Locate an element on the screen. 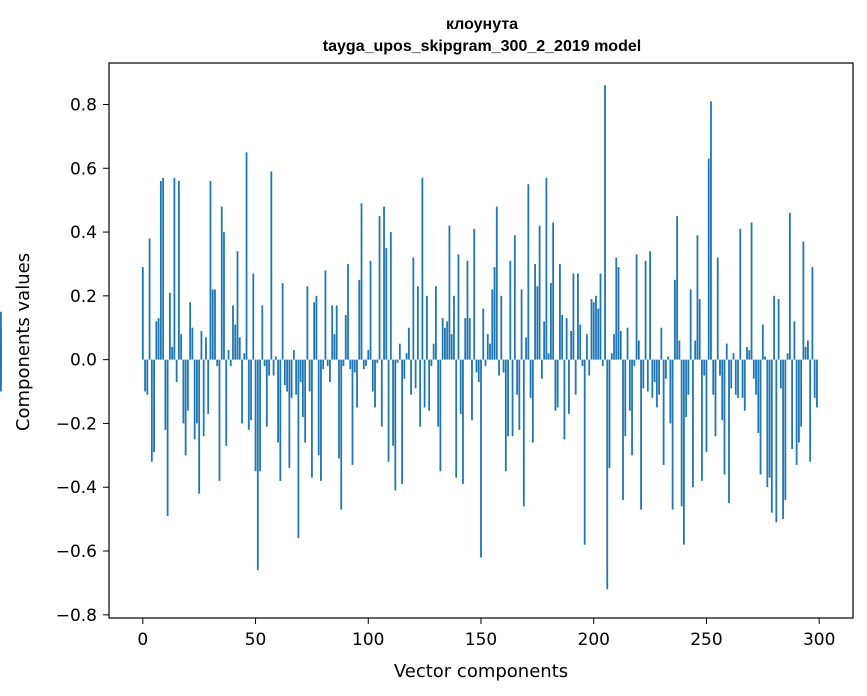 The width and height of the screenshot is (867, 696). y-axis-label: Components values is located at coordinates (23, 342).